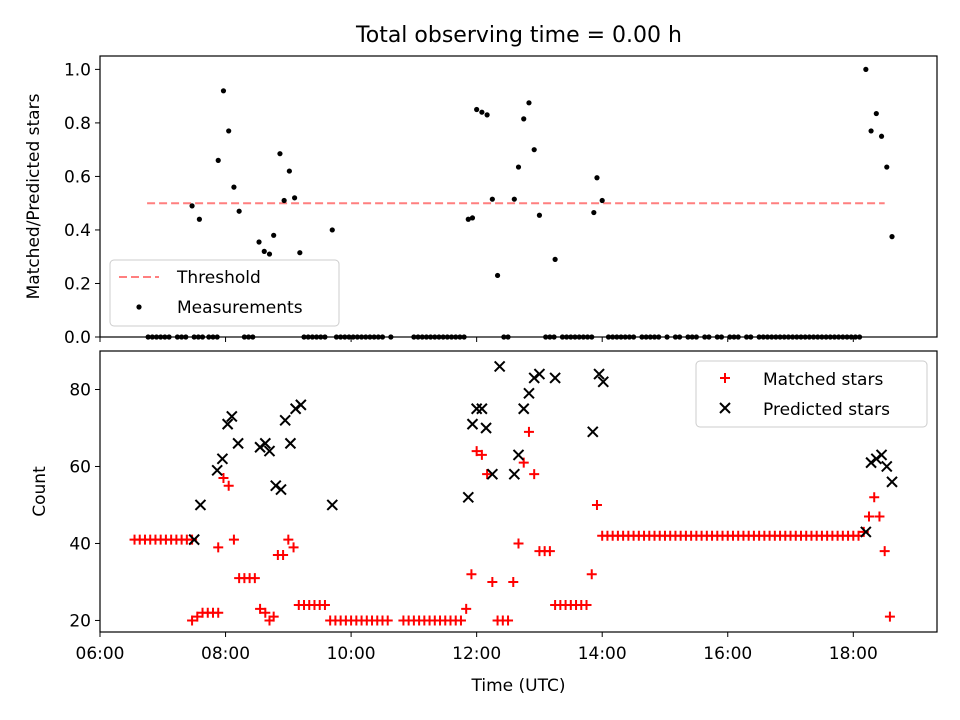  I want to click on legend: Matched stars Predicted stars, so click(811, 394).